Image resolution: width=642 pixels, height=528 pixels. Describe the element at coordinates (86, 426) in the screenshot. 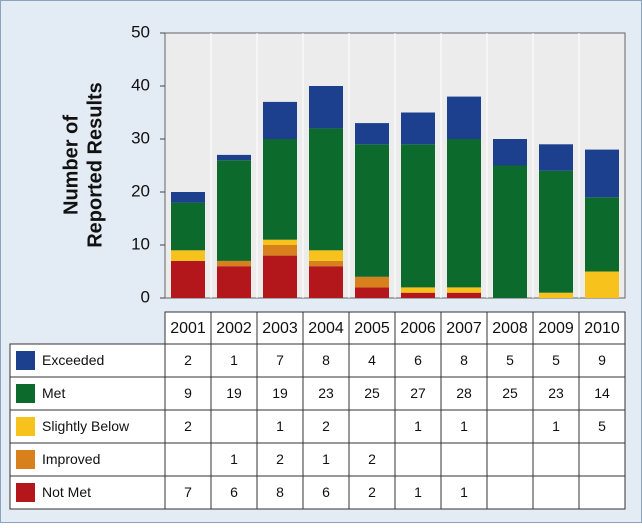

I see `legend-label: Slightly Below` at that location.